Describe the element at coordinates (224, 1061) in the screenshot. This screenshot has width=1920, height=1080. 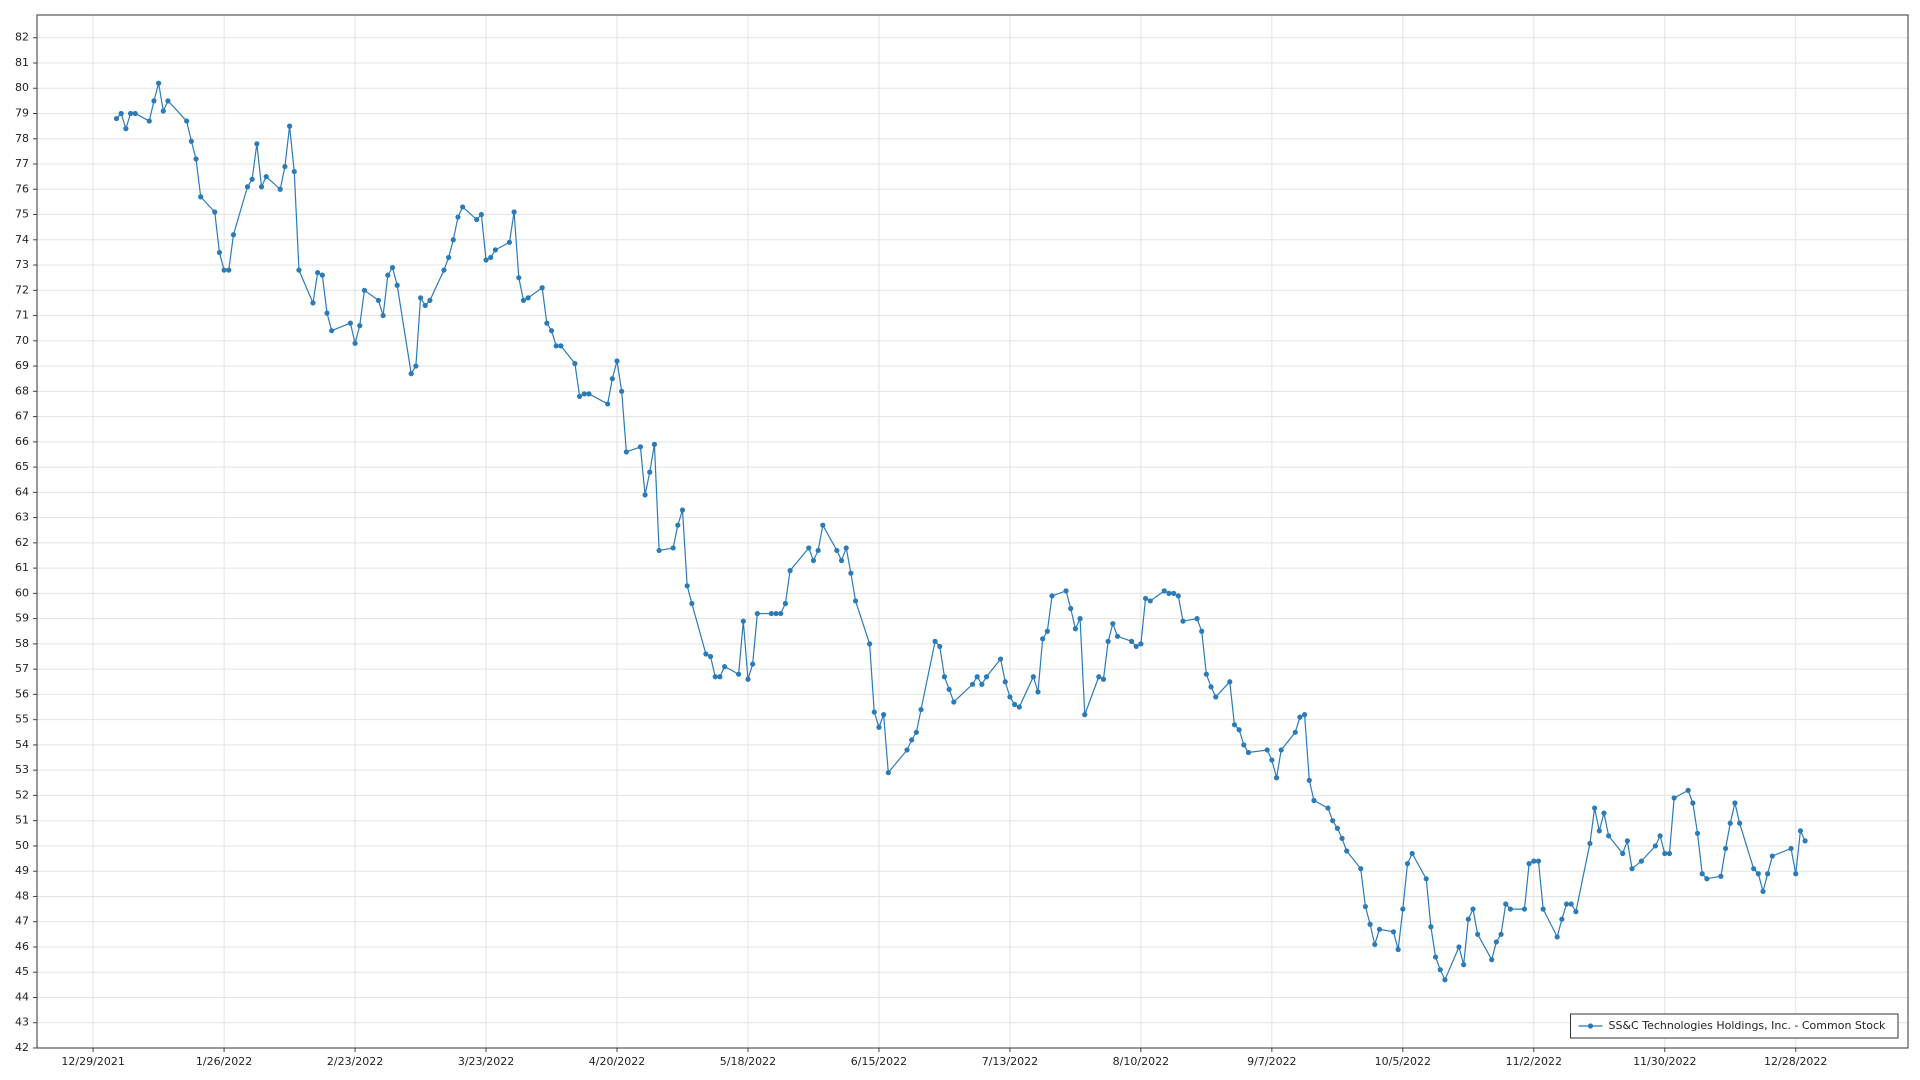
I see `x-tick-label: 1/26/2022` at that location.